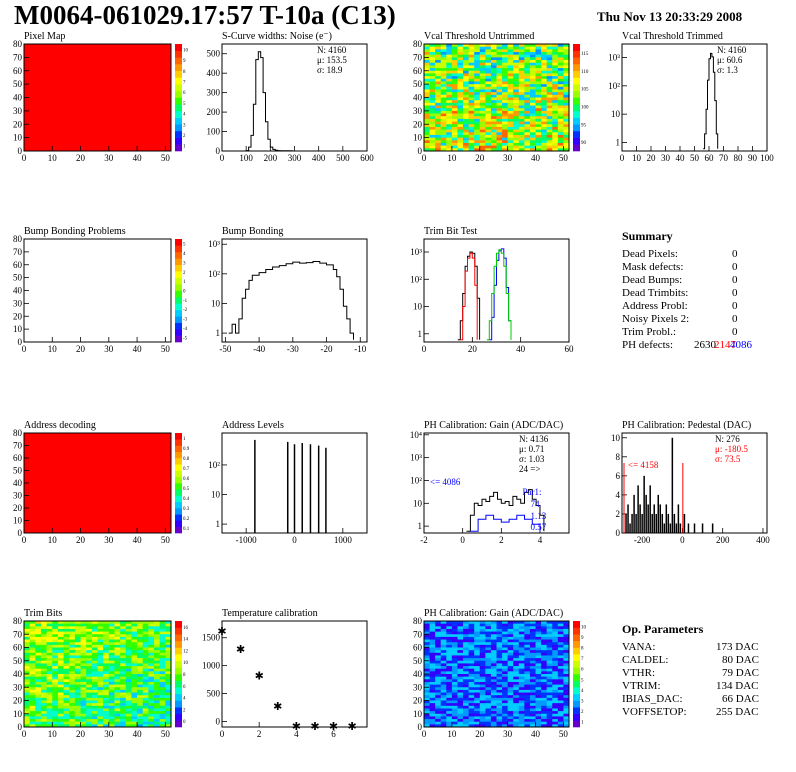 This screenshot has width=796, height=772. What do you see at coordinates (296, 734) in the screenshot?
I see `x-tick-label: 4` at bounding box center [296, 734].